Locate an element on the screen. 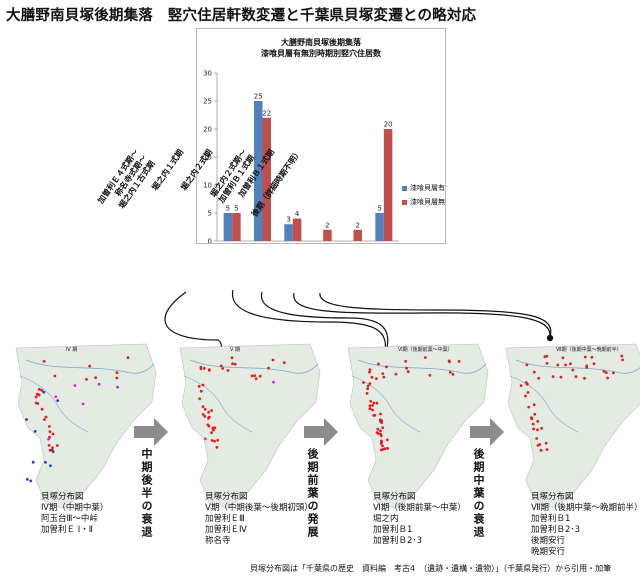 This screenshot has height=579, width=640. connector-to-map-4b is located at coordinates (435, 315).